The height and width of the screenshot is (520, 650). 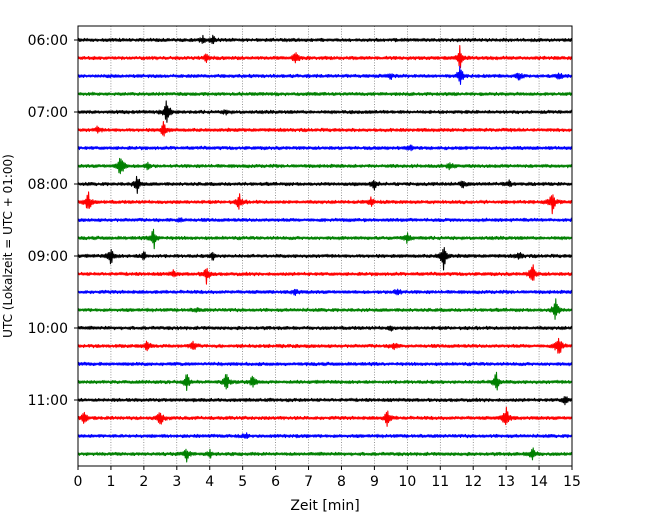 What do you see at coordinates (48, 185) in the screenshot?
I see `y-tick-label: 08:00` at bounding box center [48, 185].